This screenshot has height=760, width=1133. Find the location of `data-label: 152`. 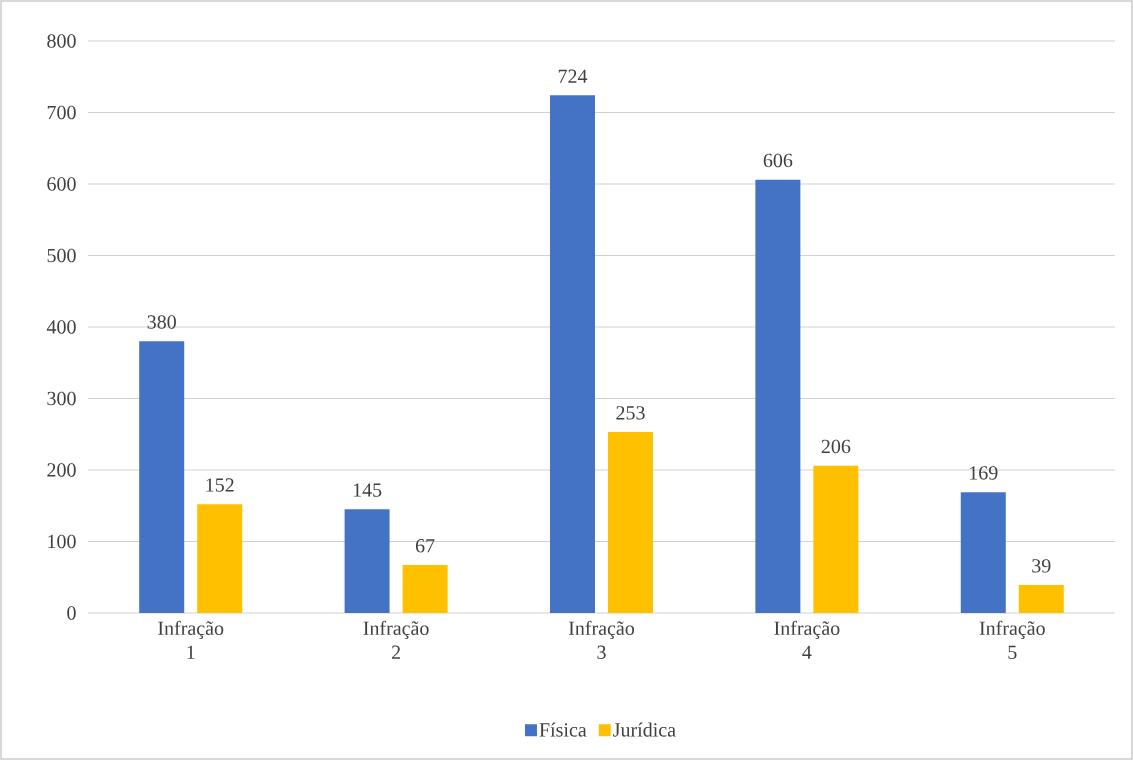

data-label: 152 is located at coordinates (220, 485).